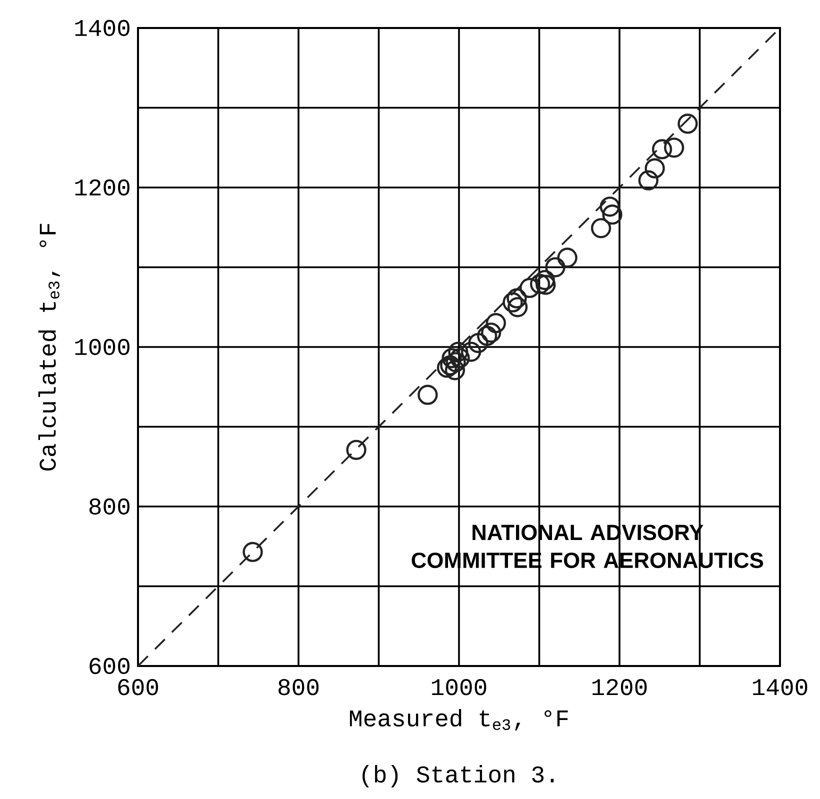  Describe the element at coordinates (458, 776) in the screenshot. I see `text: (b) Station 3.` at that location.